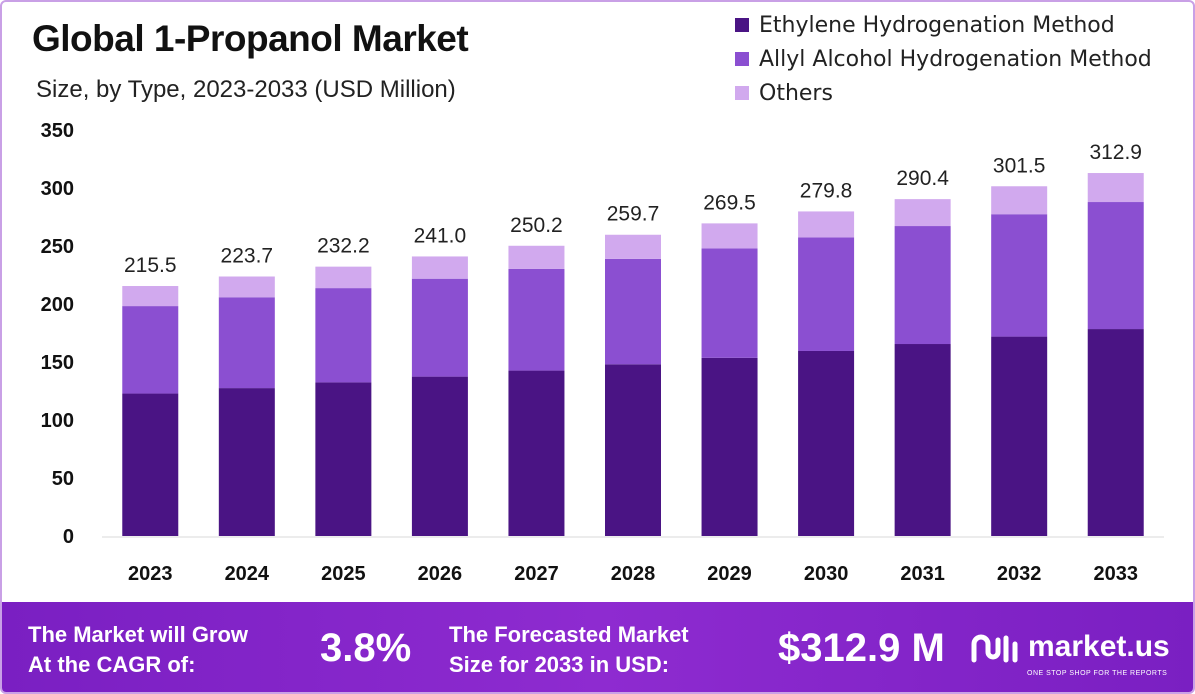 The image size is (1195, 694). Describe the element at coordinates (922, 574) in the screenshot. I see `x-tick-label: 2031` at that location.